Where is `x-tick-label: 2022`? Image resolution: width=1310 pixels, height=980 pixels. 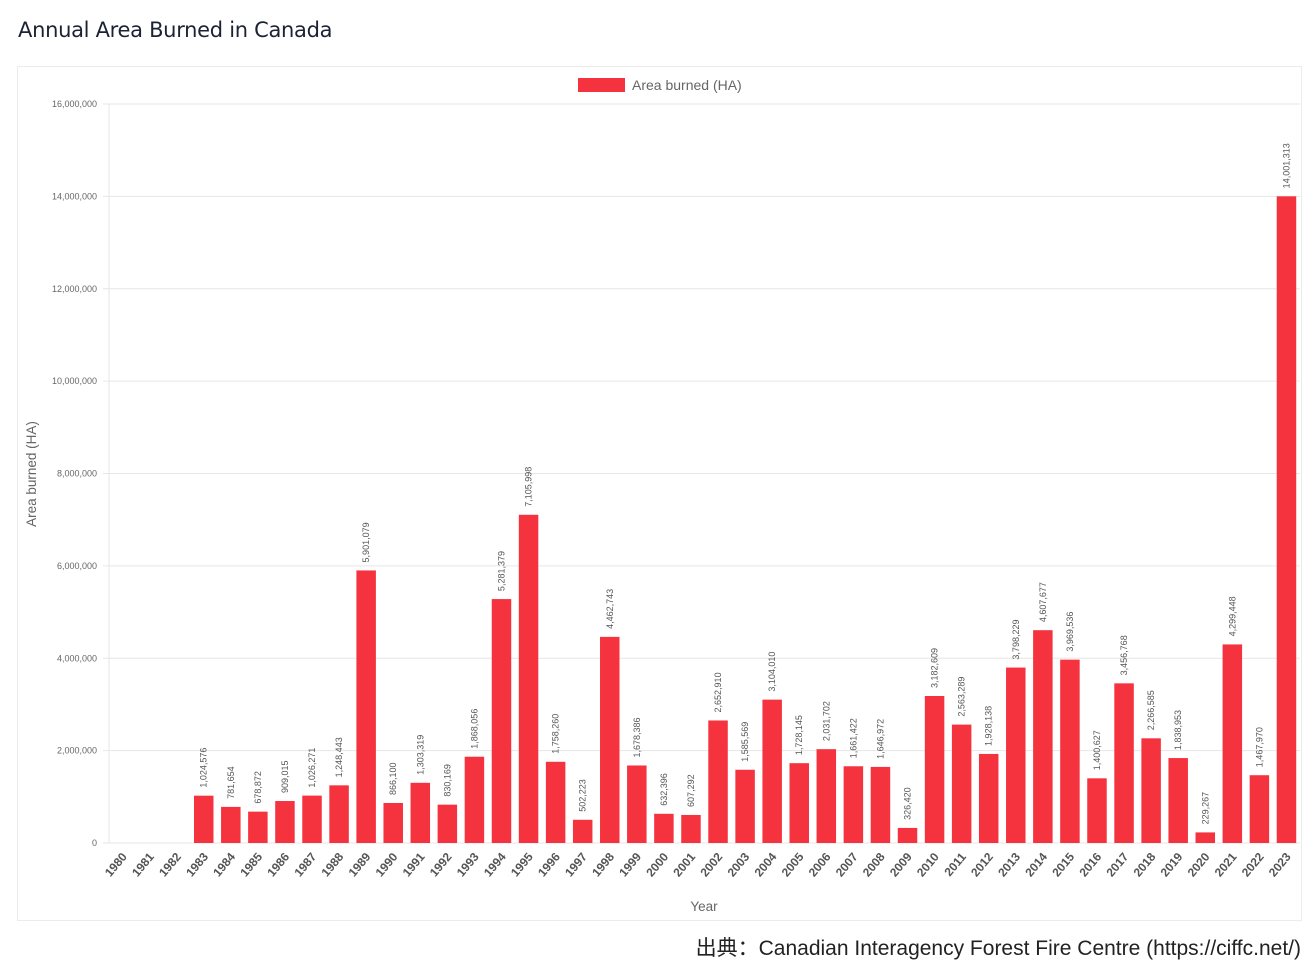
x-tick-label: 2022 is located at coordinates (1253, 865).